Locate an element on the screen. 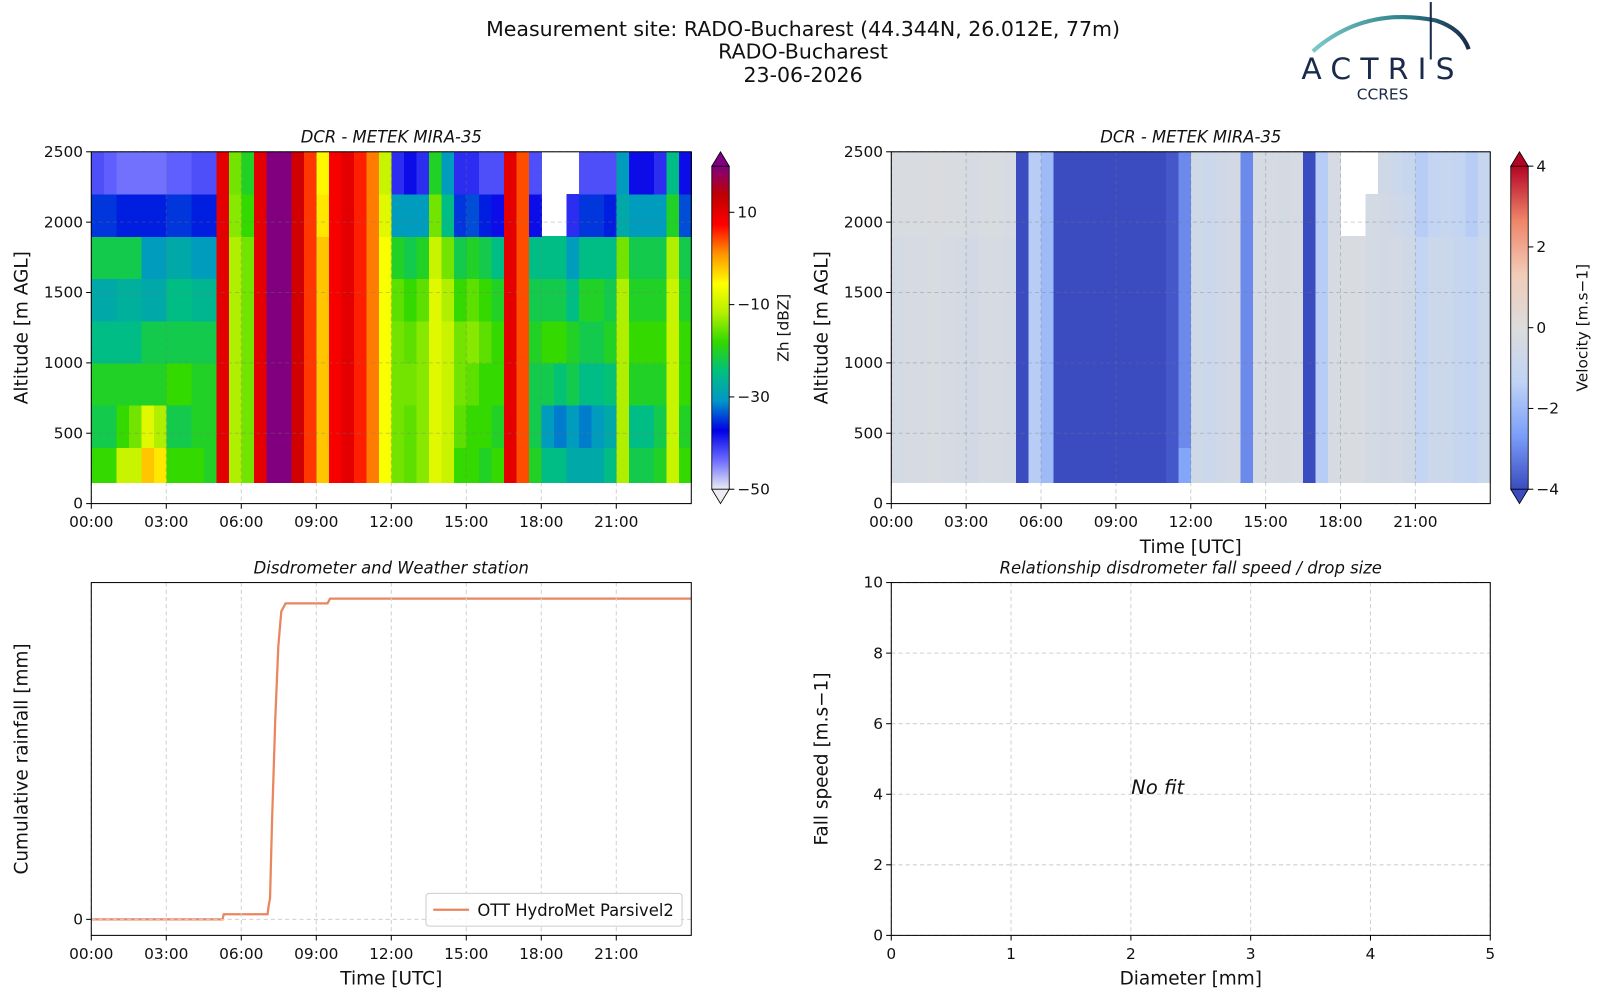 The height and width of the screenshot is (1000, 1600). colorbar-tick-label: 0 is located at coordinates (1541, 328).